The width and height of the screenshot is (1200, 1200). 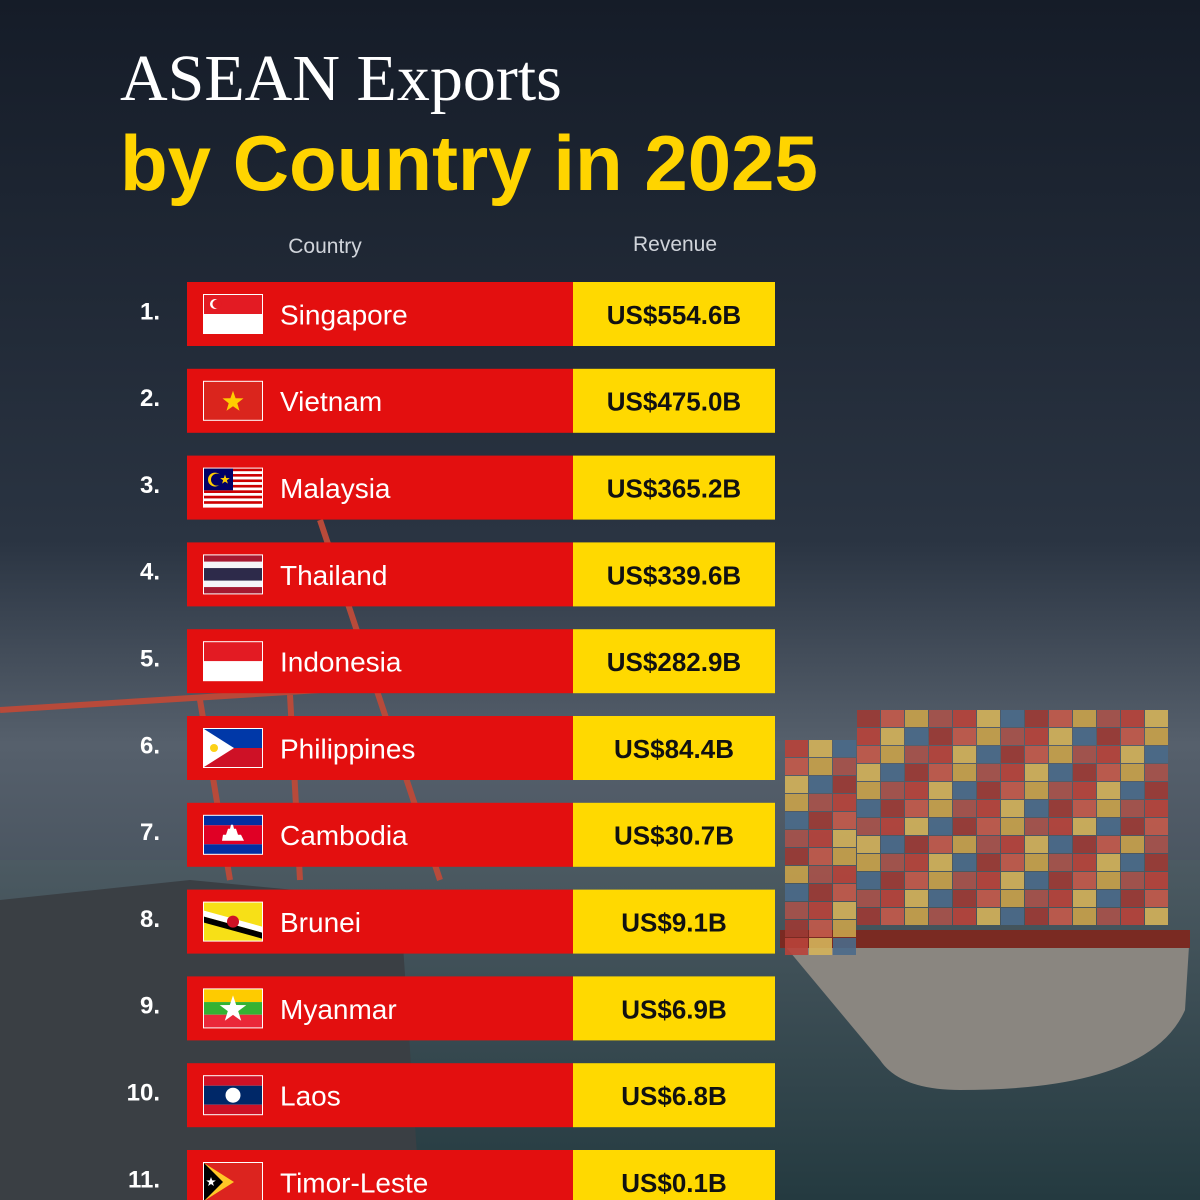 I want to click on table-row: 6. Philippines US$84.4B, so click(x=457, y=748).